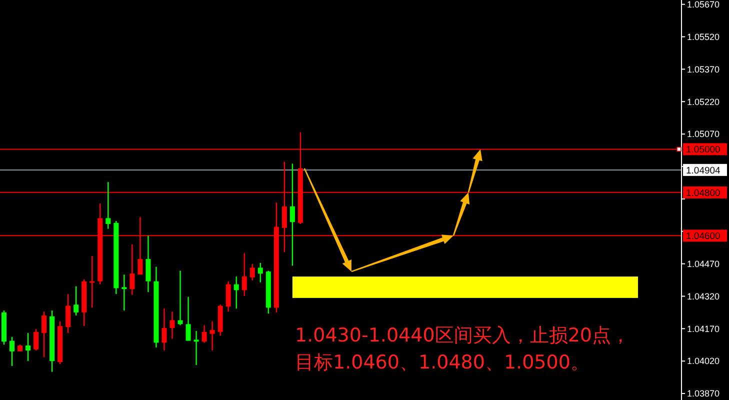  I want to click on annotation: 1.0430-1.0440区间买入，止损20点，, so click(462, 335).